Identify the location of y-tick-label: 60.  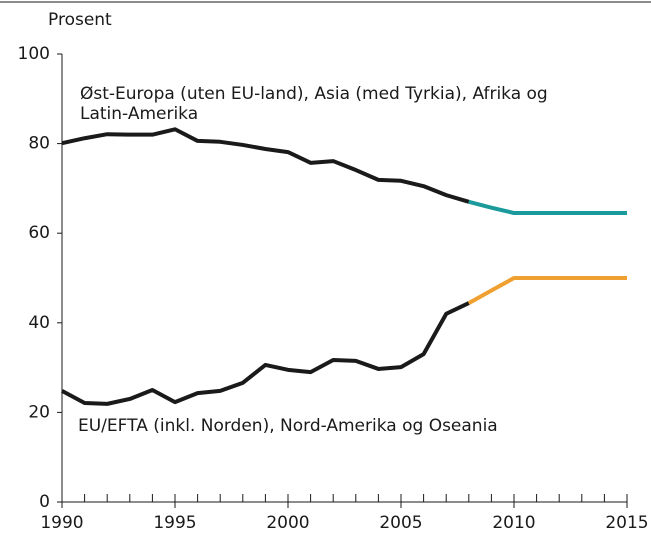
(39, 233).